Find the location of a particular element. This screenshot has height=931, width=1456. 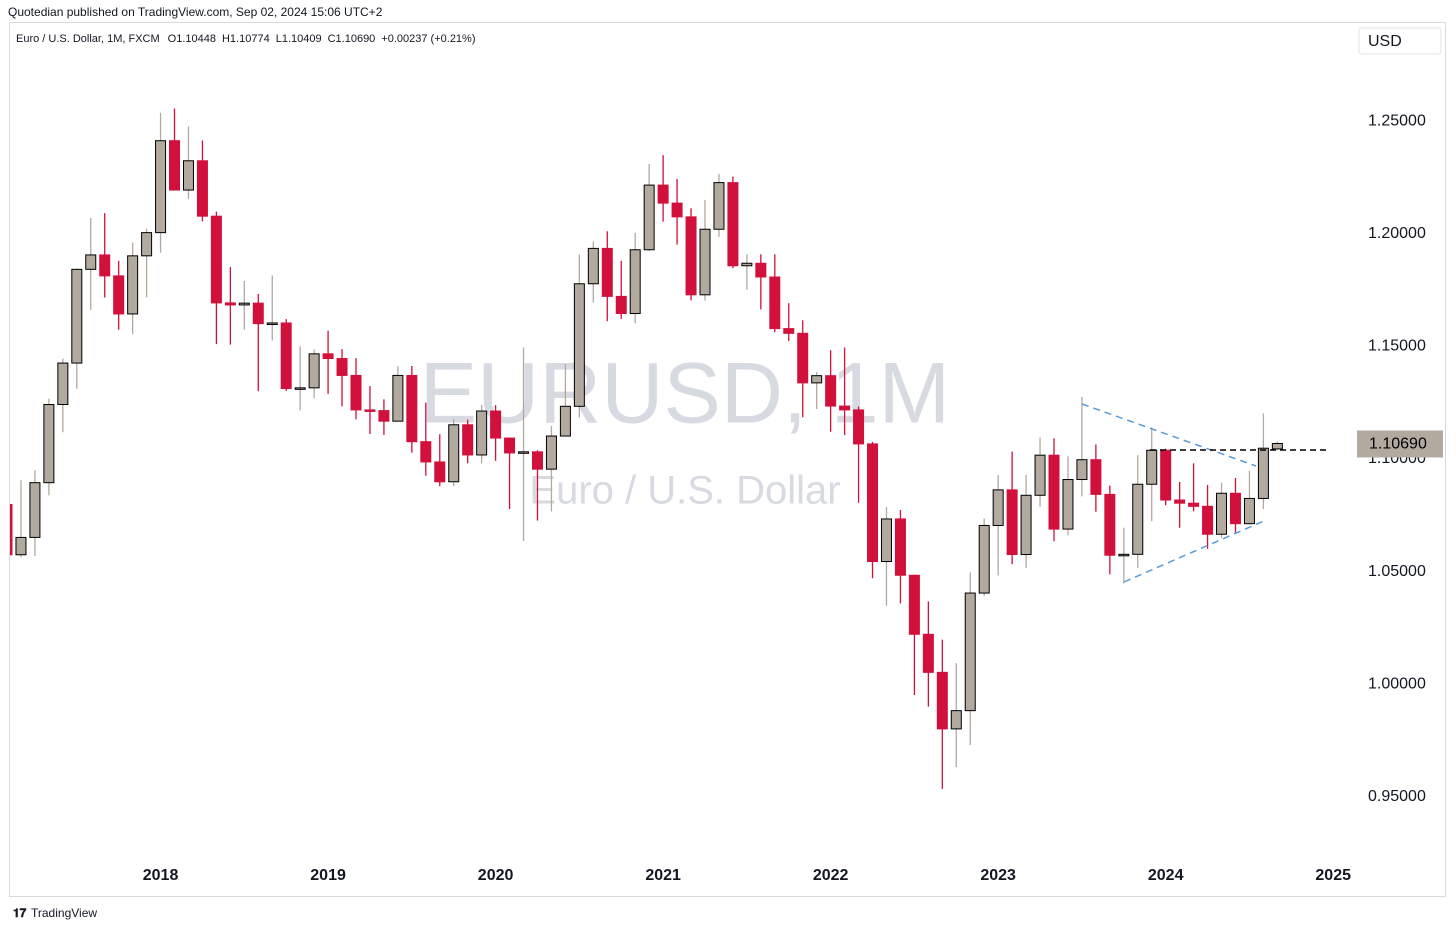

symbol-title: Euro / U.S. Dollar, 1M, FXCM is located at coordinates (88, 39).